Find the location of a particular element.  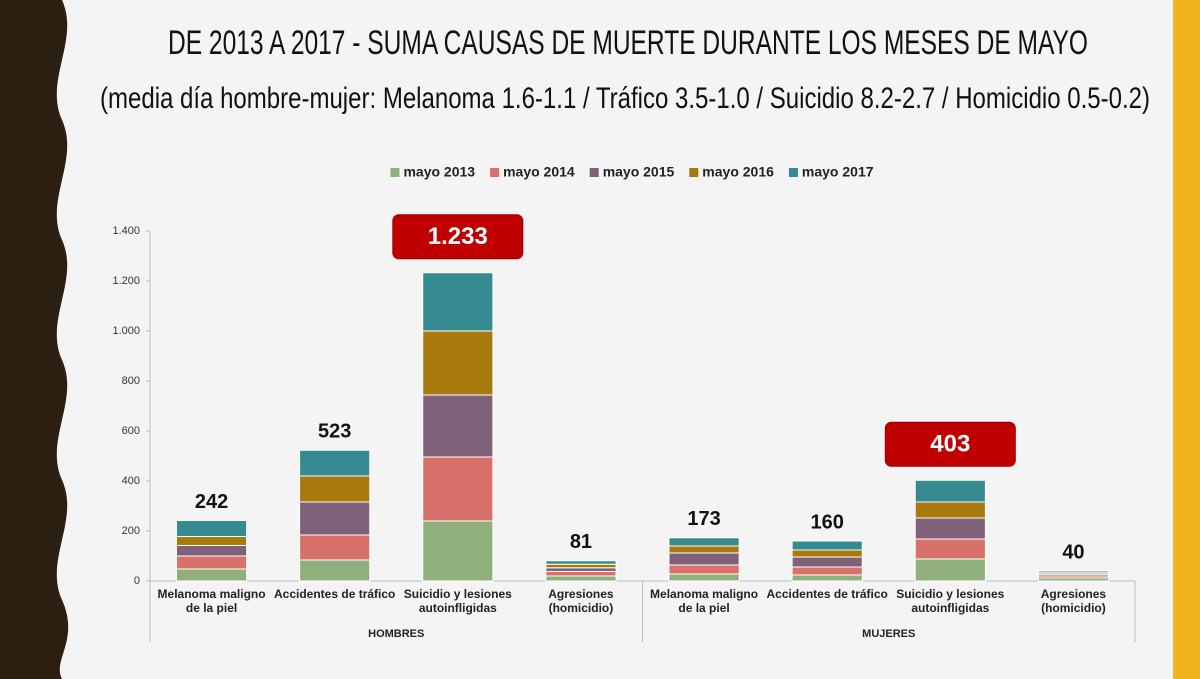

legend-label: mayo 2013 is located at coordinates (439, 172).